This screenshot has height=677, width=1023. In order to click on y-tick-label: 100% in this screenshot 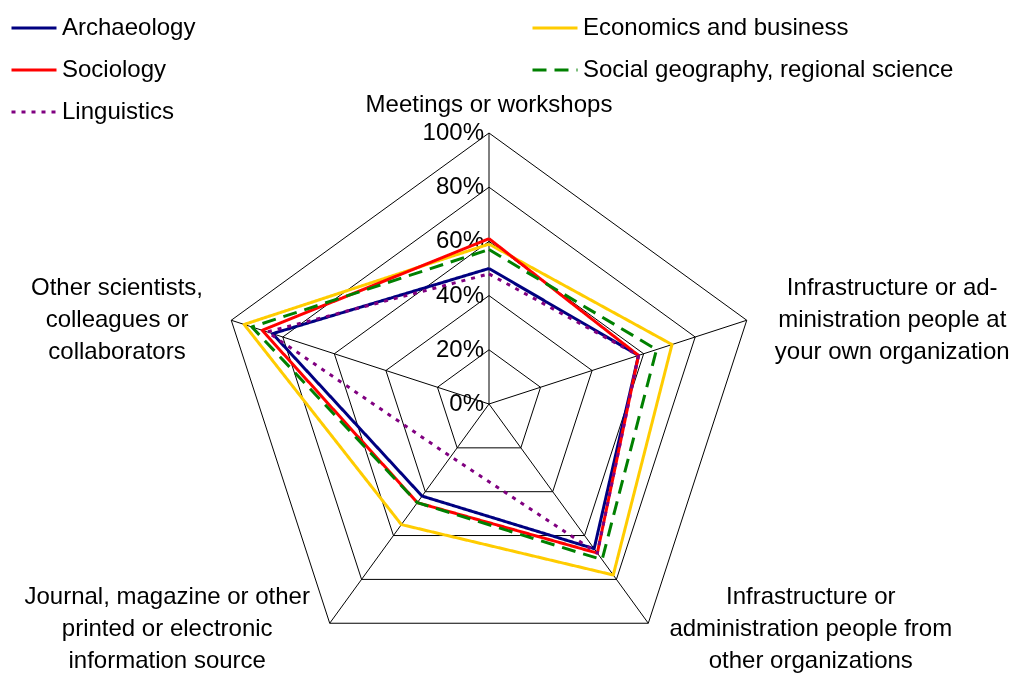, I will do `click(453, 131)`.